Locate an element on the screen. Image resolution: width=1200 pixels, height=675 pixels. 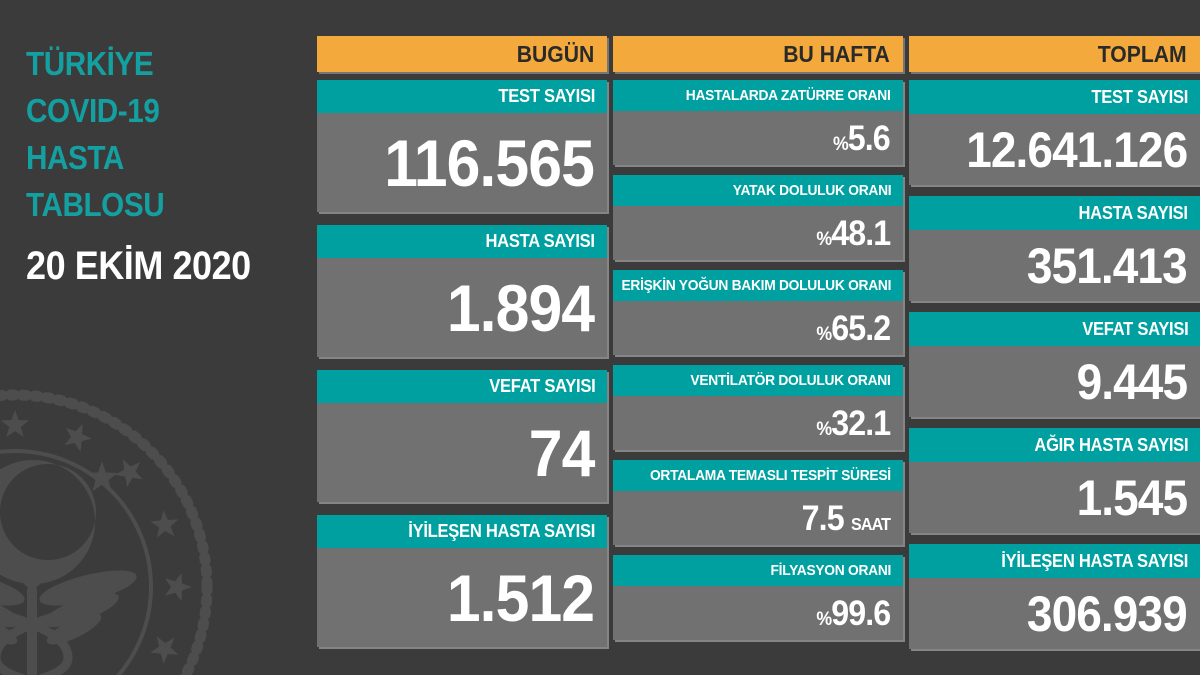
stat-card: TEST SAYISI 12.641.126 is located at coordinates (1054, 132).